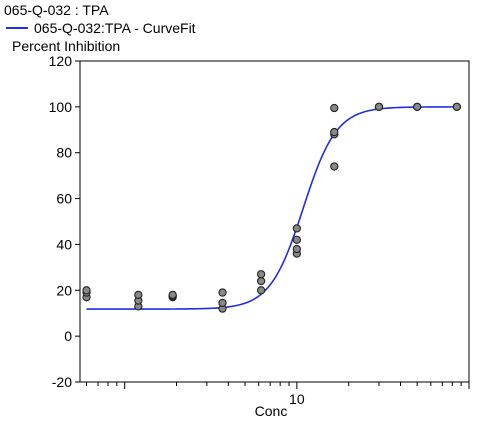 Image resolution: width=500 pixels, height=421 pixels. Describe the element at coordinates (64, 244) in the screenshot. I see `y-tick-label: 40` at that location.